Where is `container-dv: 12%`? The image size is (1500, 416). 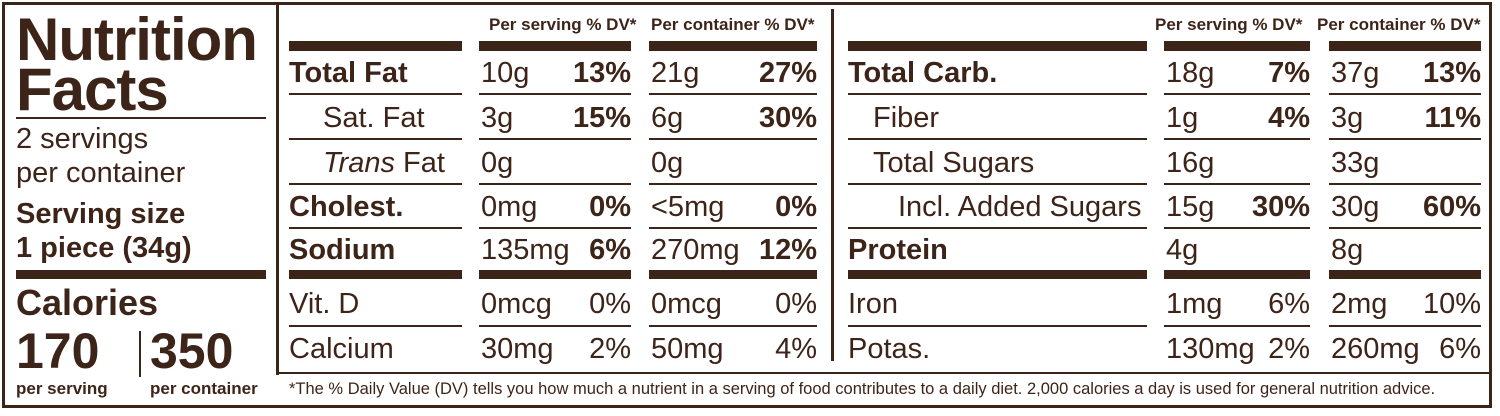 container-dv: 12% is located at coordinates (787, 250).